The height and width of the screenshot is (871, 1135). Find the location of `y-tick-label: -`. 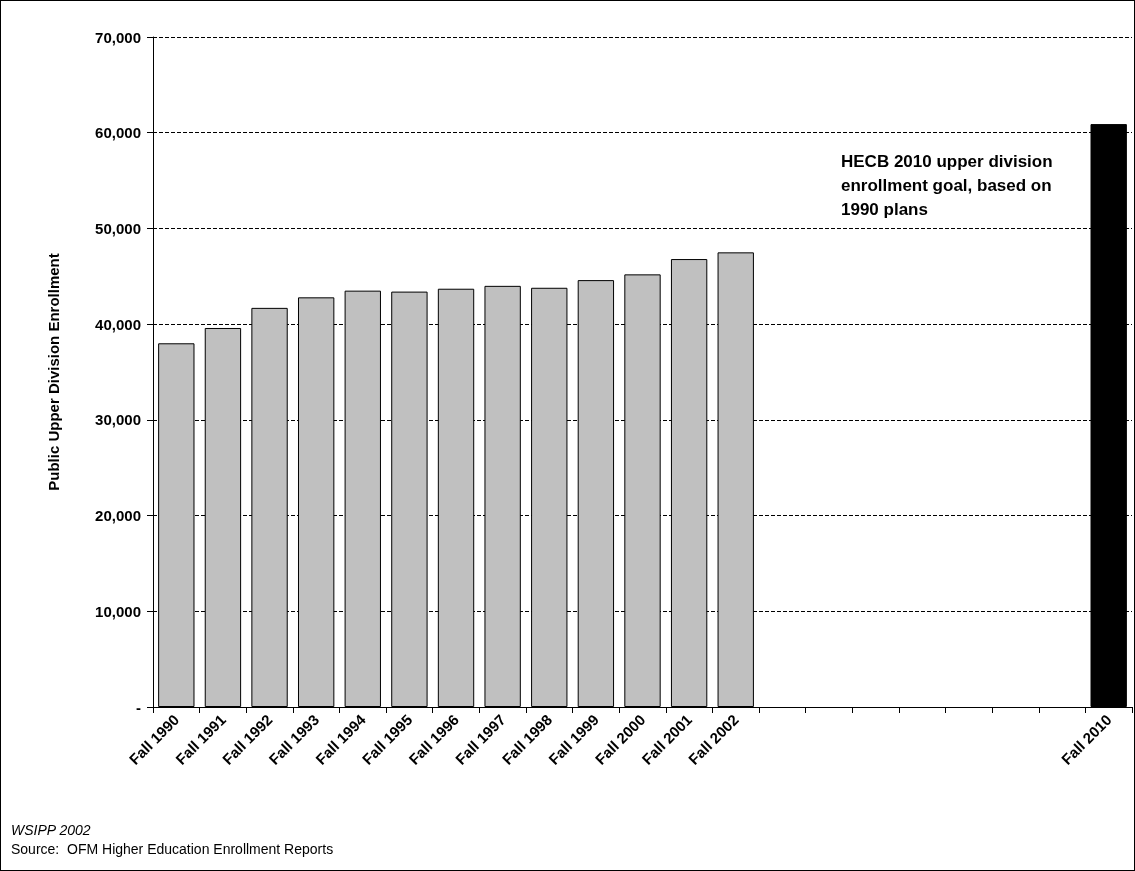

y-tick-label: - is located at coordinates (138, 707).